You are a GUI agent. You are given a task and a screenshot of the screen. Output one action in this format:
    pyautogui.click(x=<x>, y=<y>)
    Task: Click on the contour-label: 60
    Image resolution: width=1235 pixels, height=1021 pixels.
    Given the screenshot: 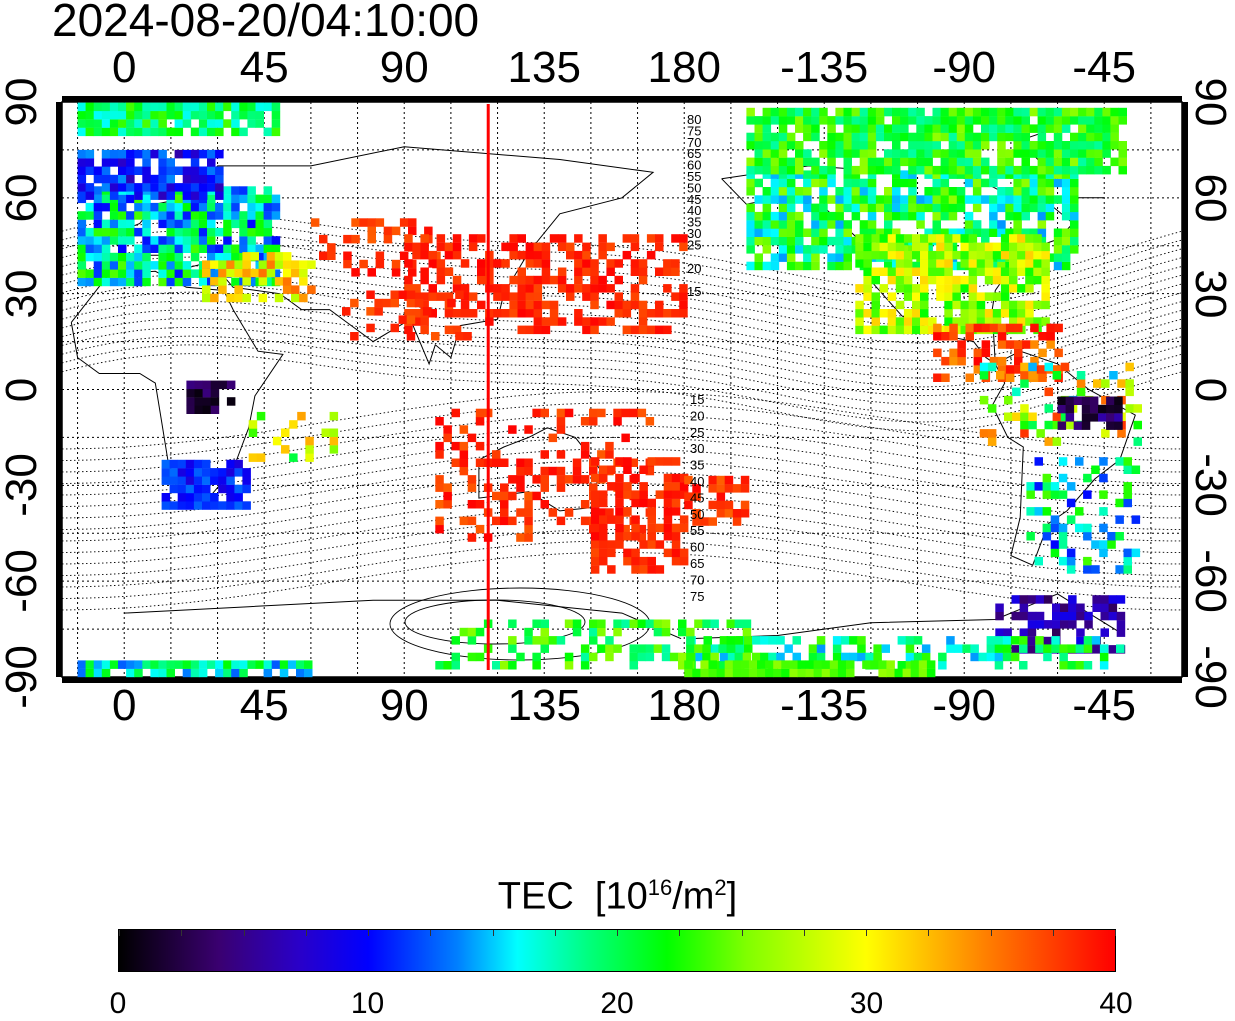 What is the action you would take?
    pyautogui.click(x=694, y=165)
    